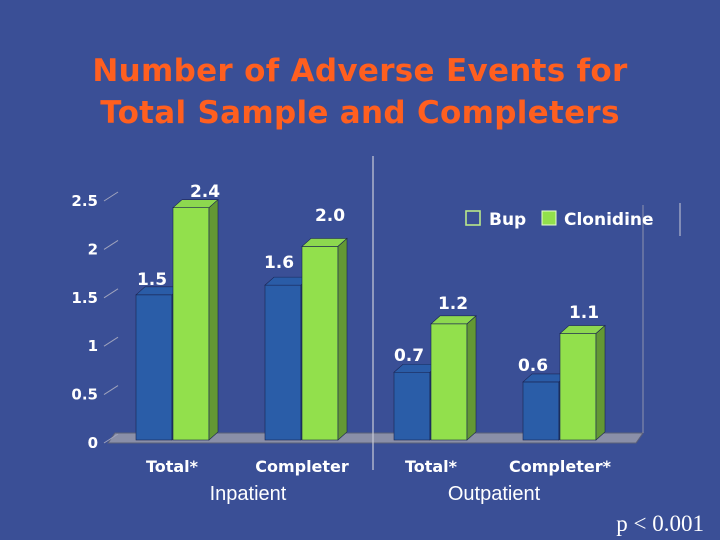 The image size is (720, 540). Describe the element at coordinates (549, 218) in the screenshot. I see `legend-clonidine-swatch` at that location.